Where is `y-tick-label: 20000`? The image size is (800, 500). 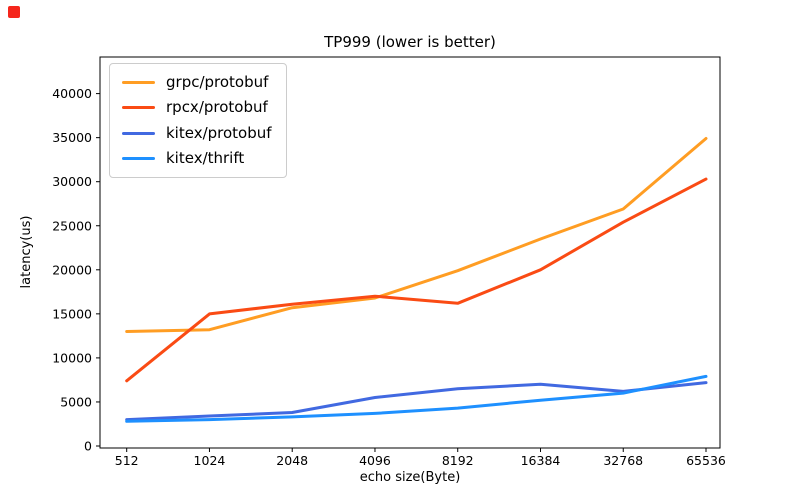 y-tick-label: 20000 is located at coordinates (72, 269).